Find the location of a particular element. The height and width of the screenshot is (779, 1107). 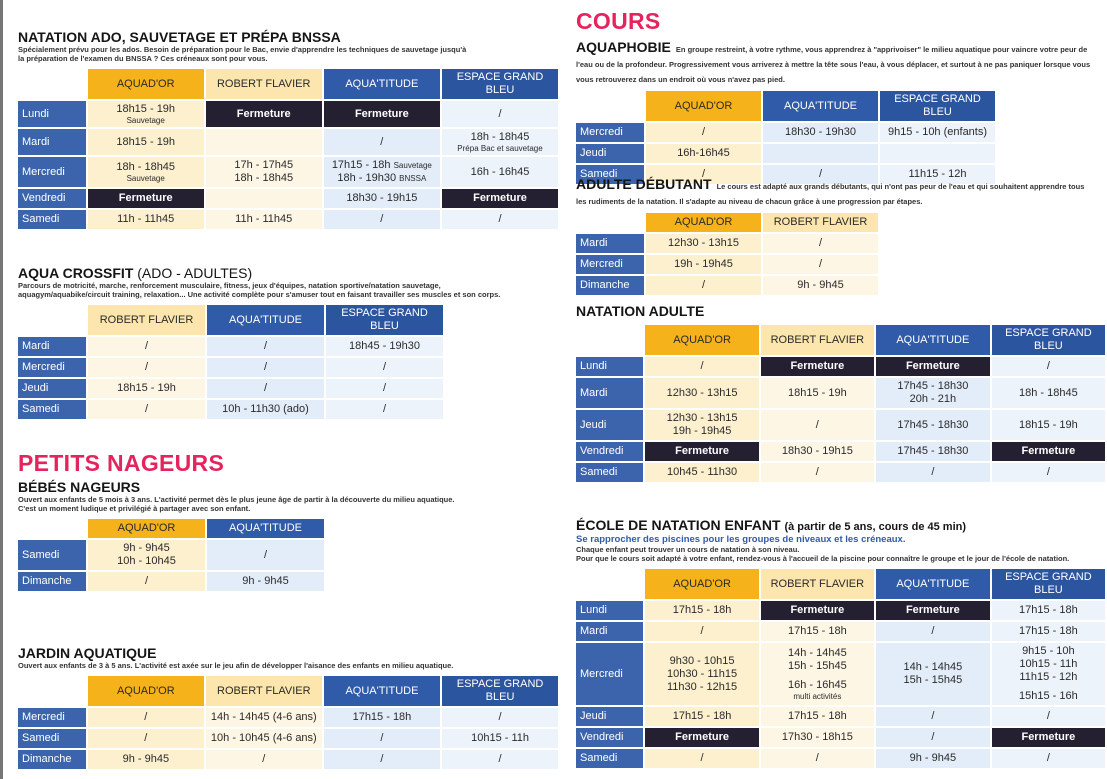

time-line: 10h - 10h45 is located at coordinates (146, 561).